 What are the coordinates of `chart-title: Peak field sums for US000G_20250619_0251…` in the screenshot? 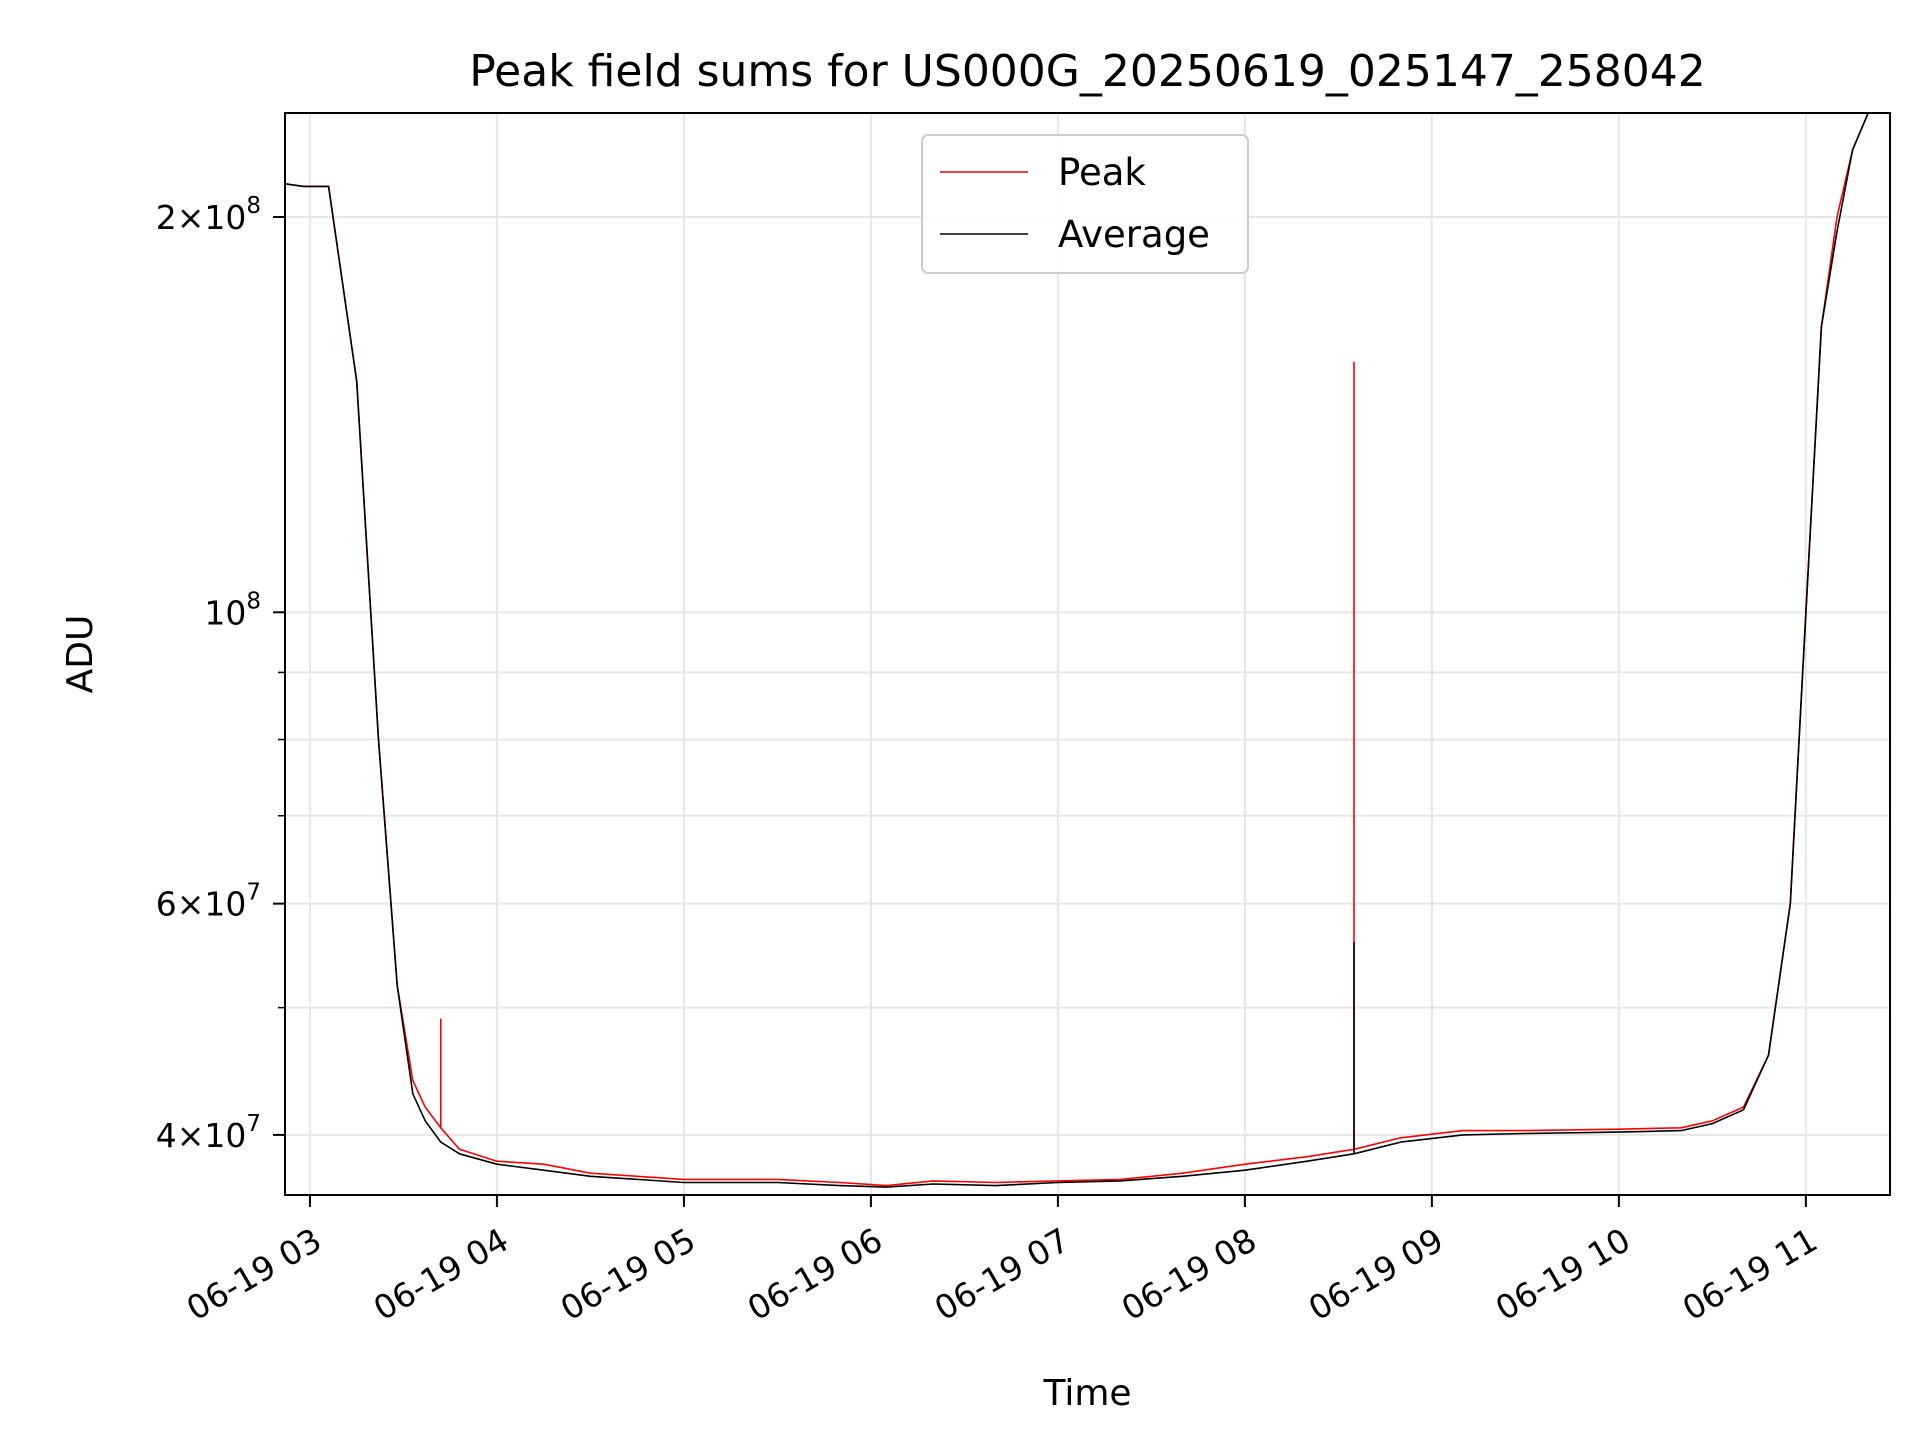 It's located at (1087, 71).